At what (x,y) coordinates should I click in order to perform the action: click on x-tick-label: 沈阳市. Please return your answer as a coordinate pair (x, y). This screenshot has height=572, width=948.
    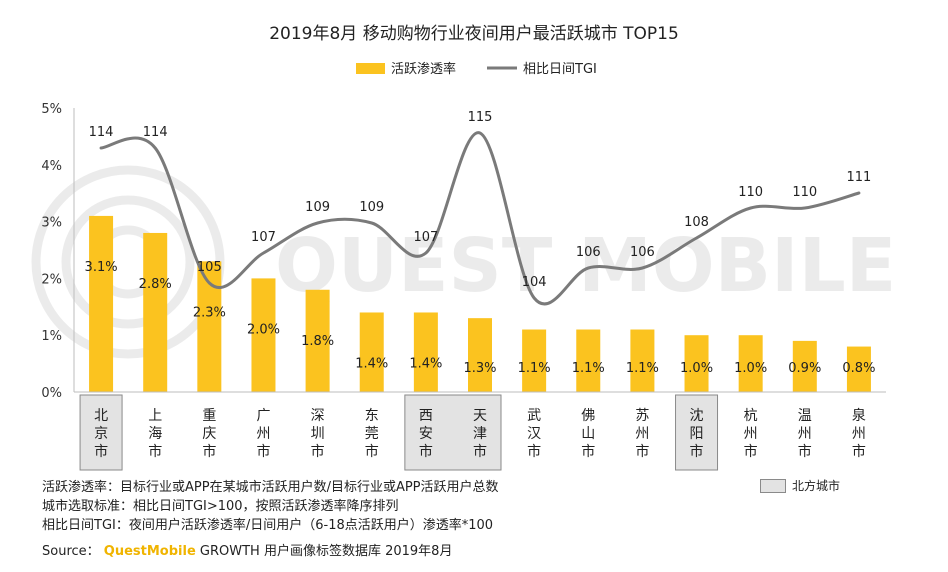
    Looking at the image, I should click on (697, 434).